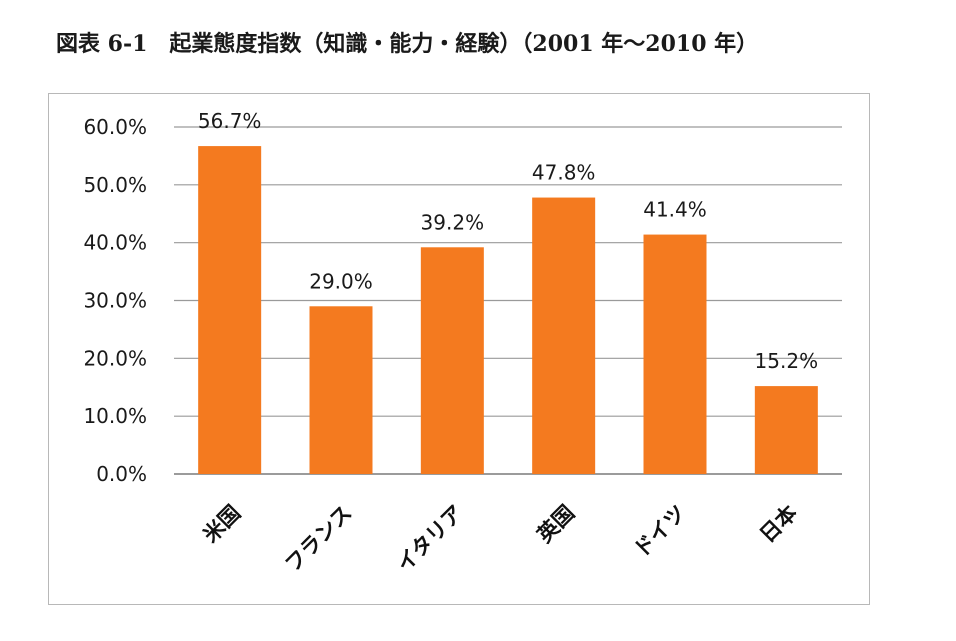 This screenshot has width=956, height=641. What do you see at coordinates (115, 358) in the screenshot?
I see `y-tick-label: 20.0%` at bounding box center [115, 358].